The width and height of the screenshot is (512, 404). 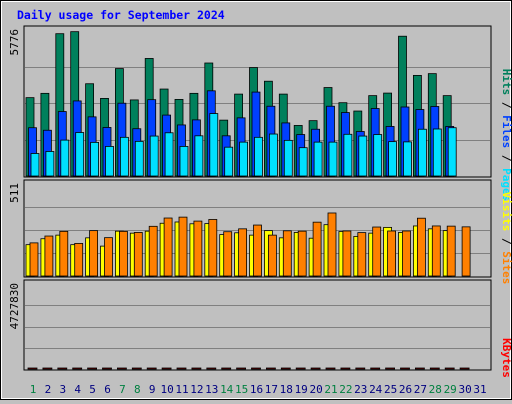 What do you see at coordinates (211, 389) in the screenshot?
I see `day-label: 13` at bounding box center [211, 389].